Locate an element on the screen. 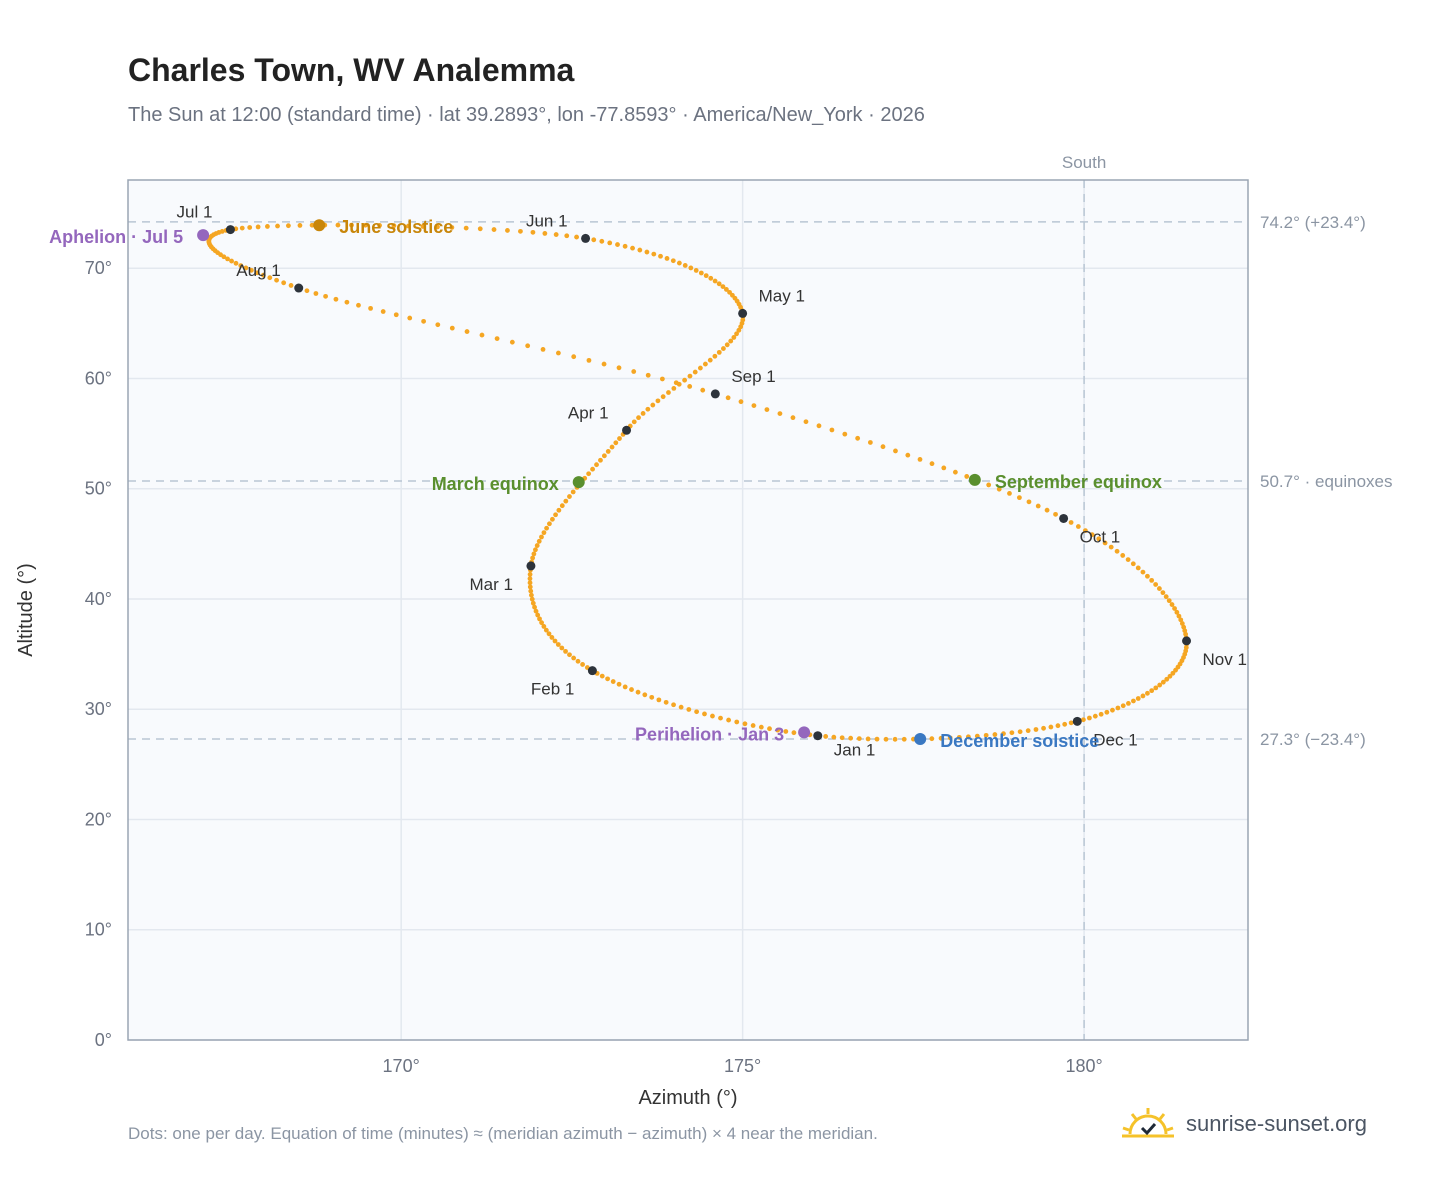  brand: sunrise-sunset.org is located at coordinates (1243, 1124).